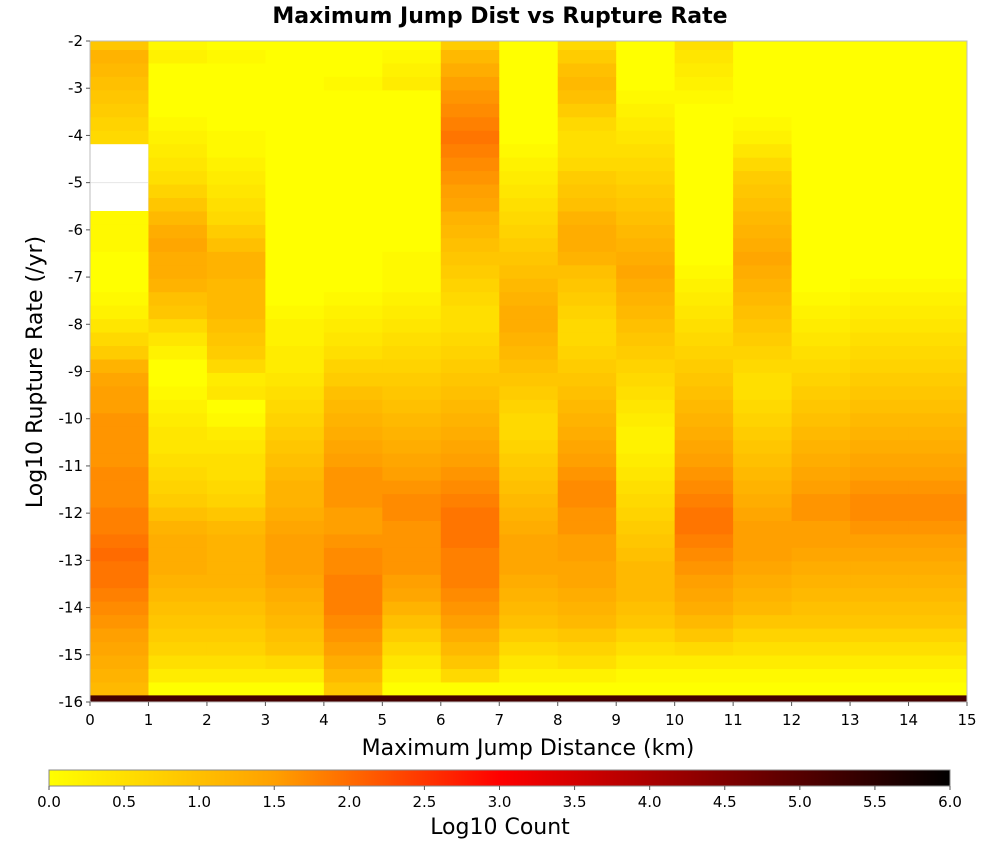  Describe the element at coordinates (725, 802) in the screenshot. I see `colorbar-tick-label: 4.5` at that location.